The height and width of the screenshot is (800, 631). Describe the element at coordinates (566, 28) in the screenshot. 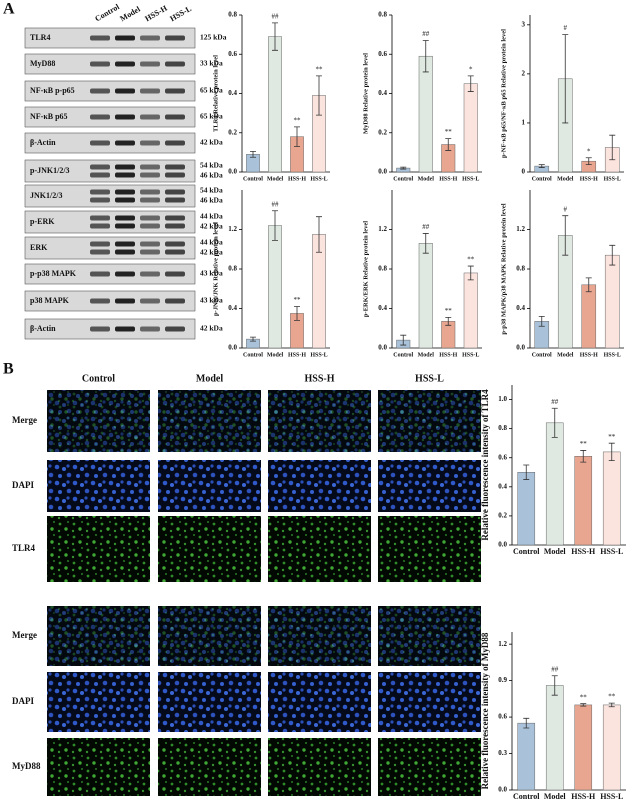

I see `significance-label: #` at that location.